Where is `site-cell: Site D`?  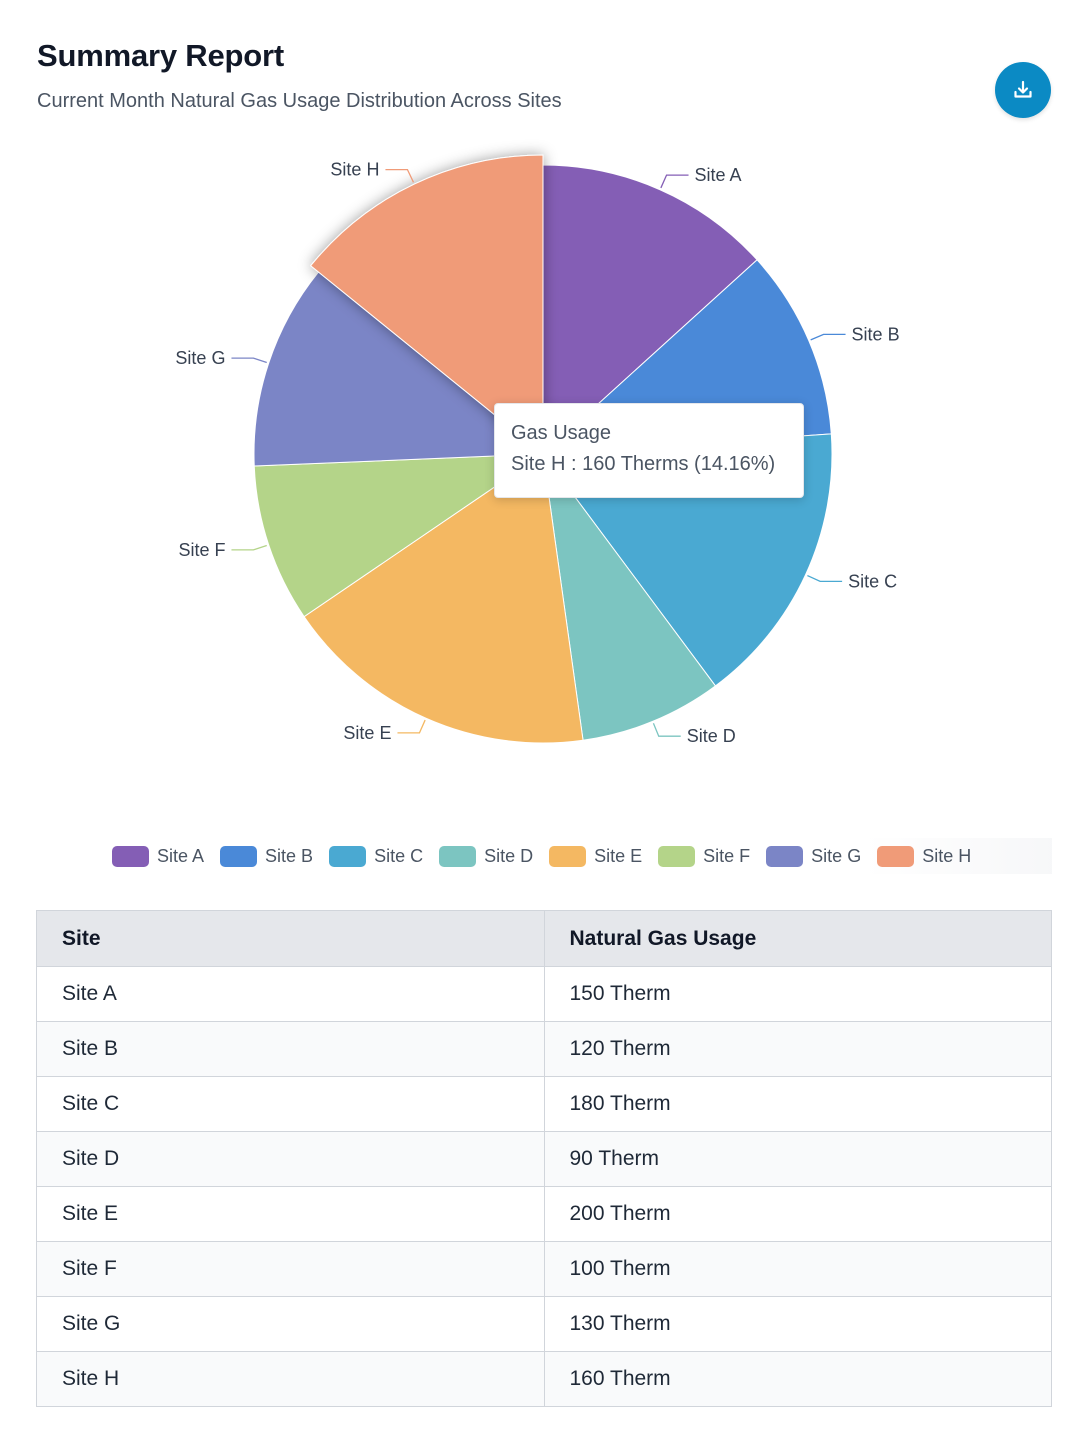 site-cell: Site D is located at coordinates (290, 1159).